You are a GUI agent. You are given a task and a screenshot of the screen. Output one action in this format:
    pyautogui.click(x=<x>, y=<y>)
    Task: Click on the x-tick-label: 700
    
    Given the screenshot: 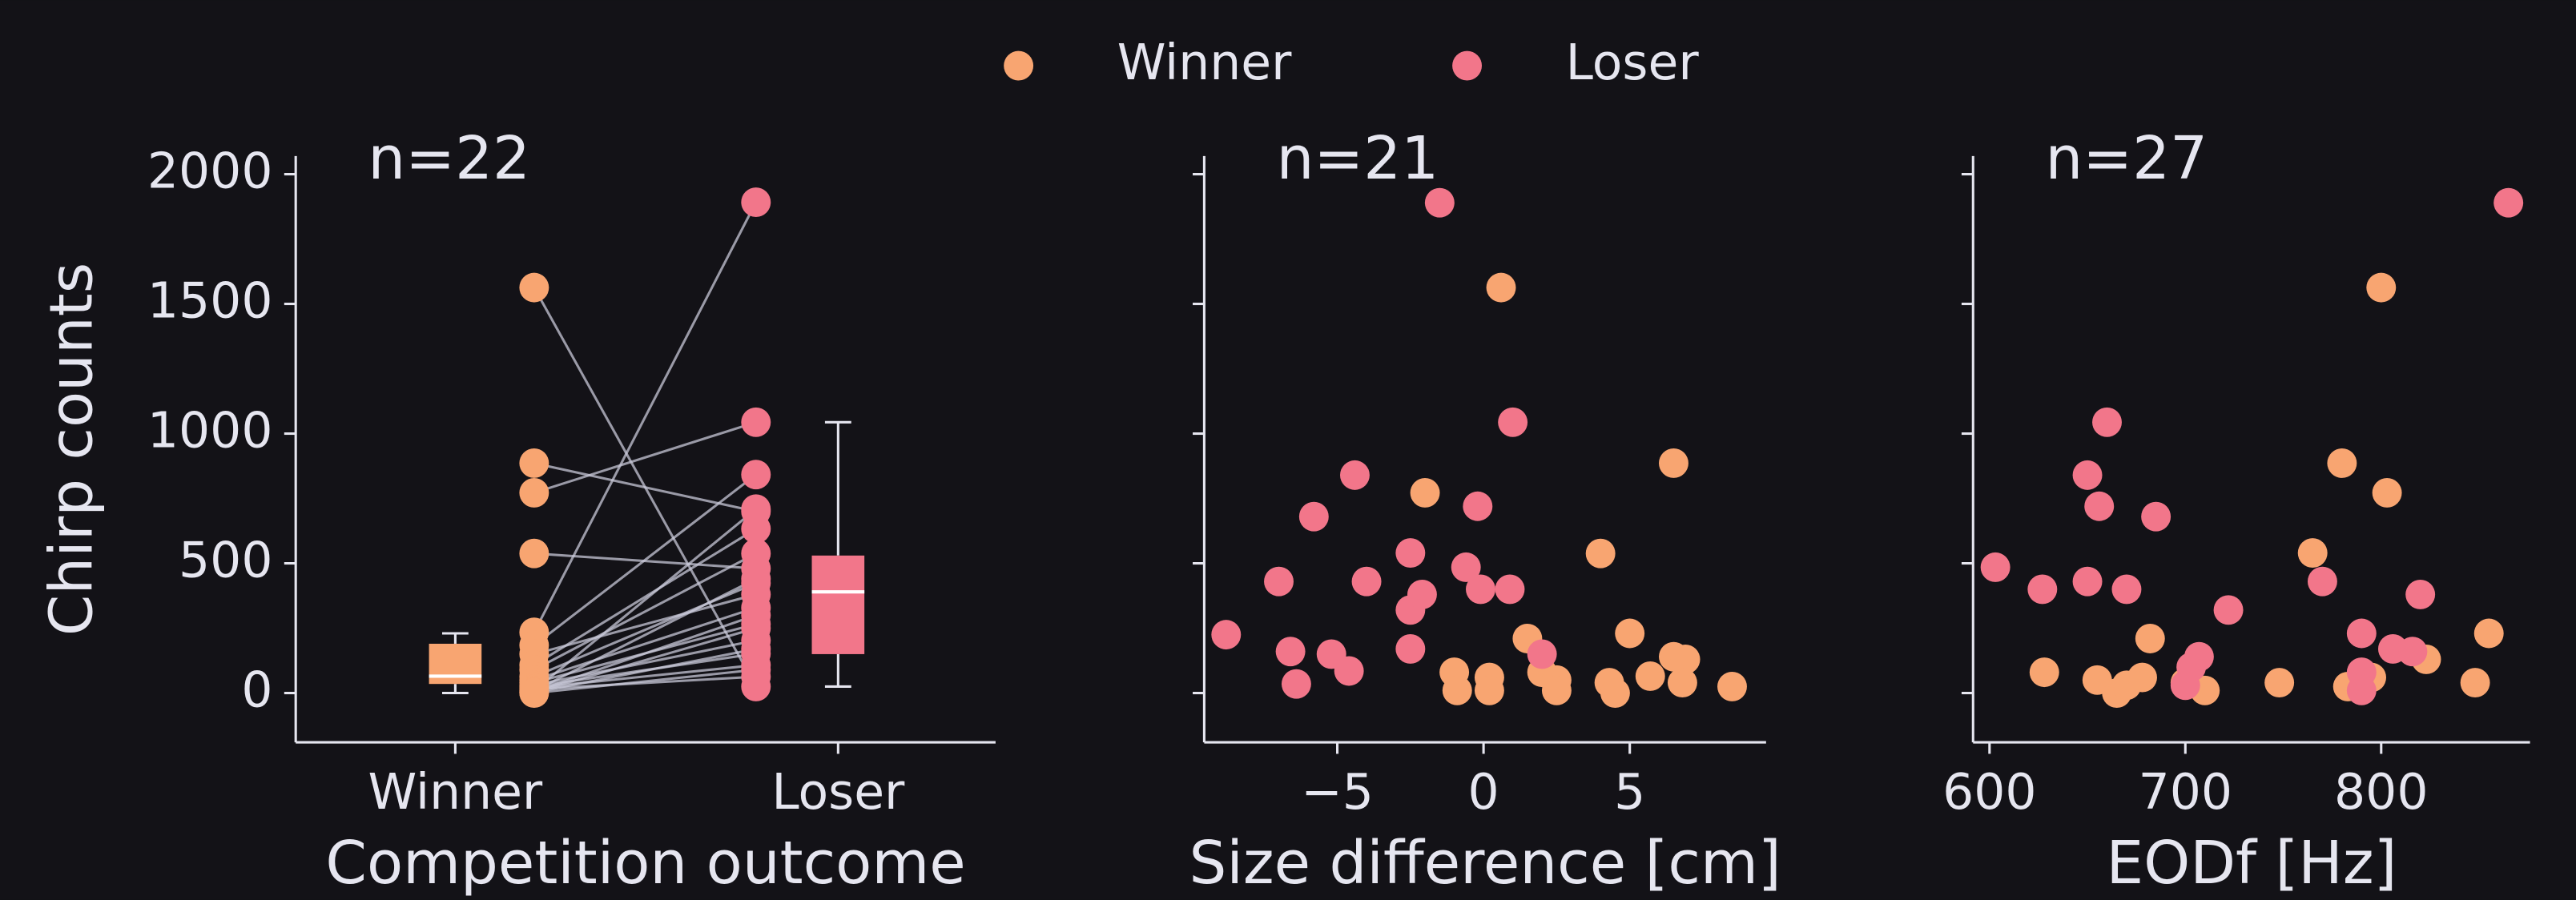 What is the action you would take?
    pyautogui.click(x=2185, y=792)
    